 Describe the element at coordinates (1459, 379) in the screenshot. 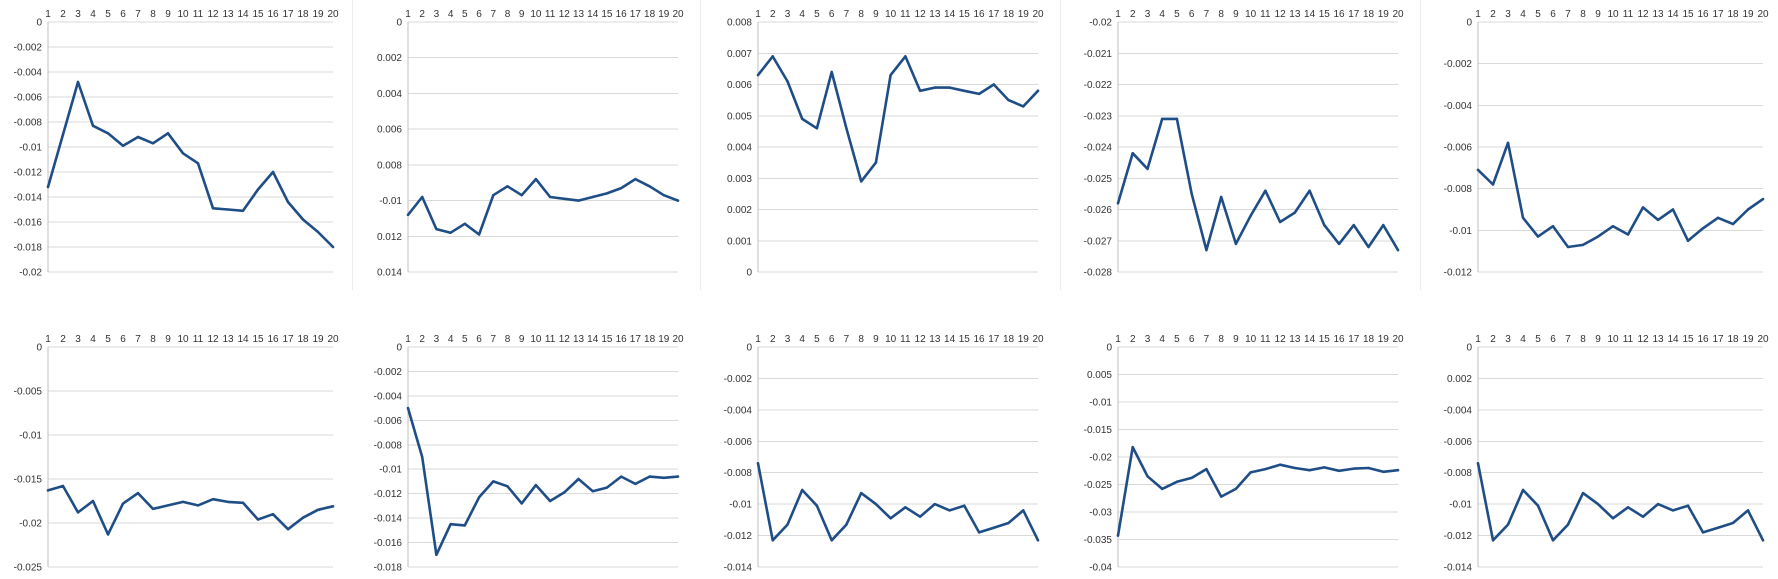

I see `y-tick-label: 0.002` at that location.